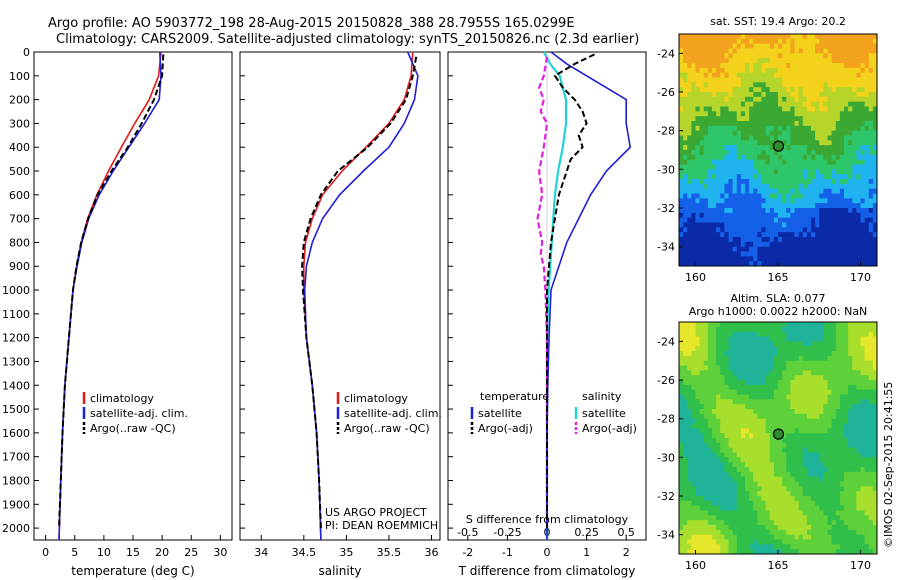 This screenshot has height=580, width=900. Describe the element at coordinates (19, 123) in the screenshot. I see `depth-tick-label: 300` at that location.